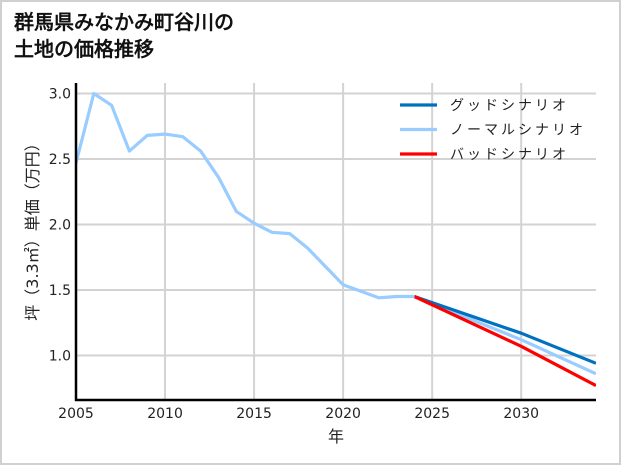  I want to click on y-tick-label: 1.5, so click(60, 291).